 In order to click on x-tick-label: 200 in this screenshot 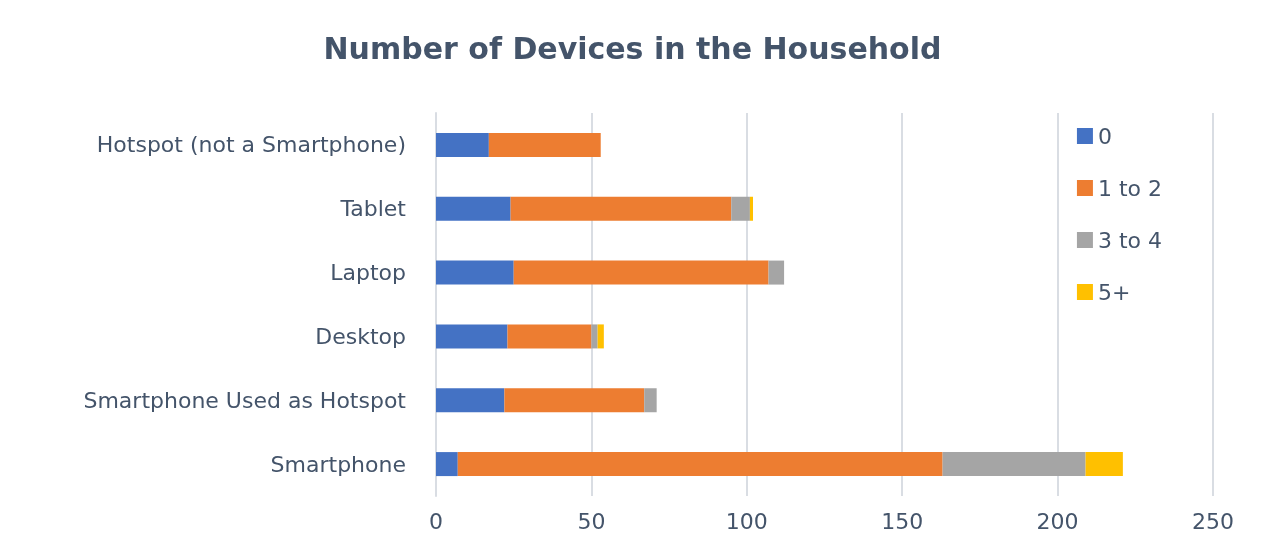, I will do `click(1057, 521)`.